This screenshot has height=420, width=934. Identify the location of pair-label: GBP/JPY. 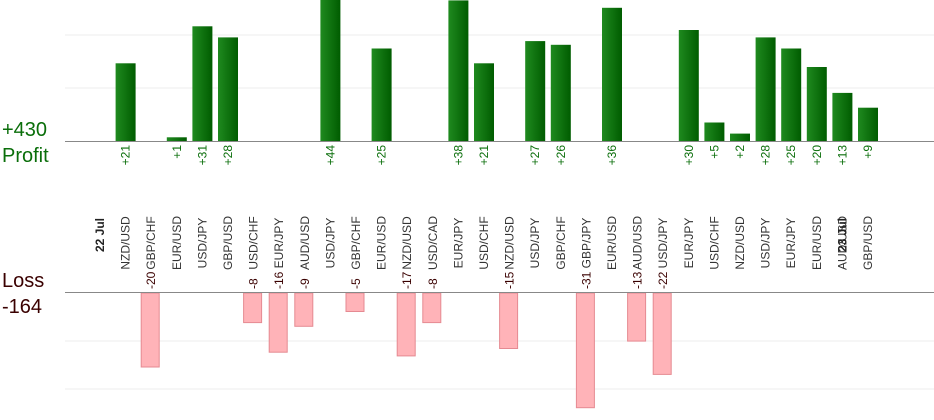
(586, 243).